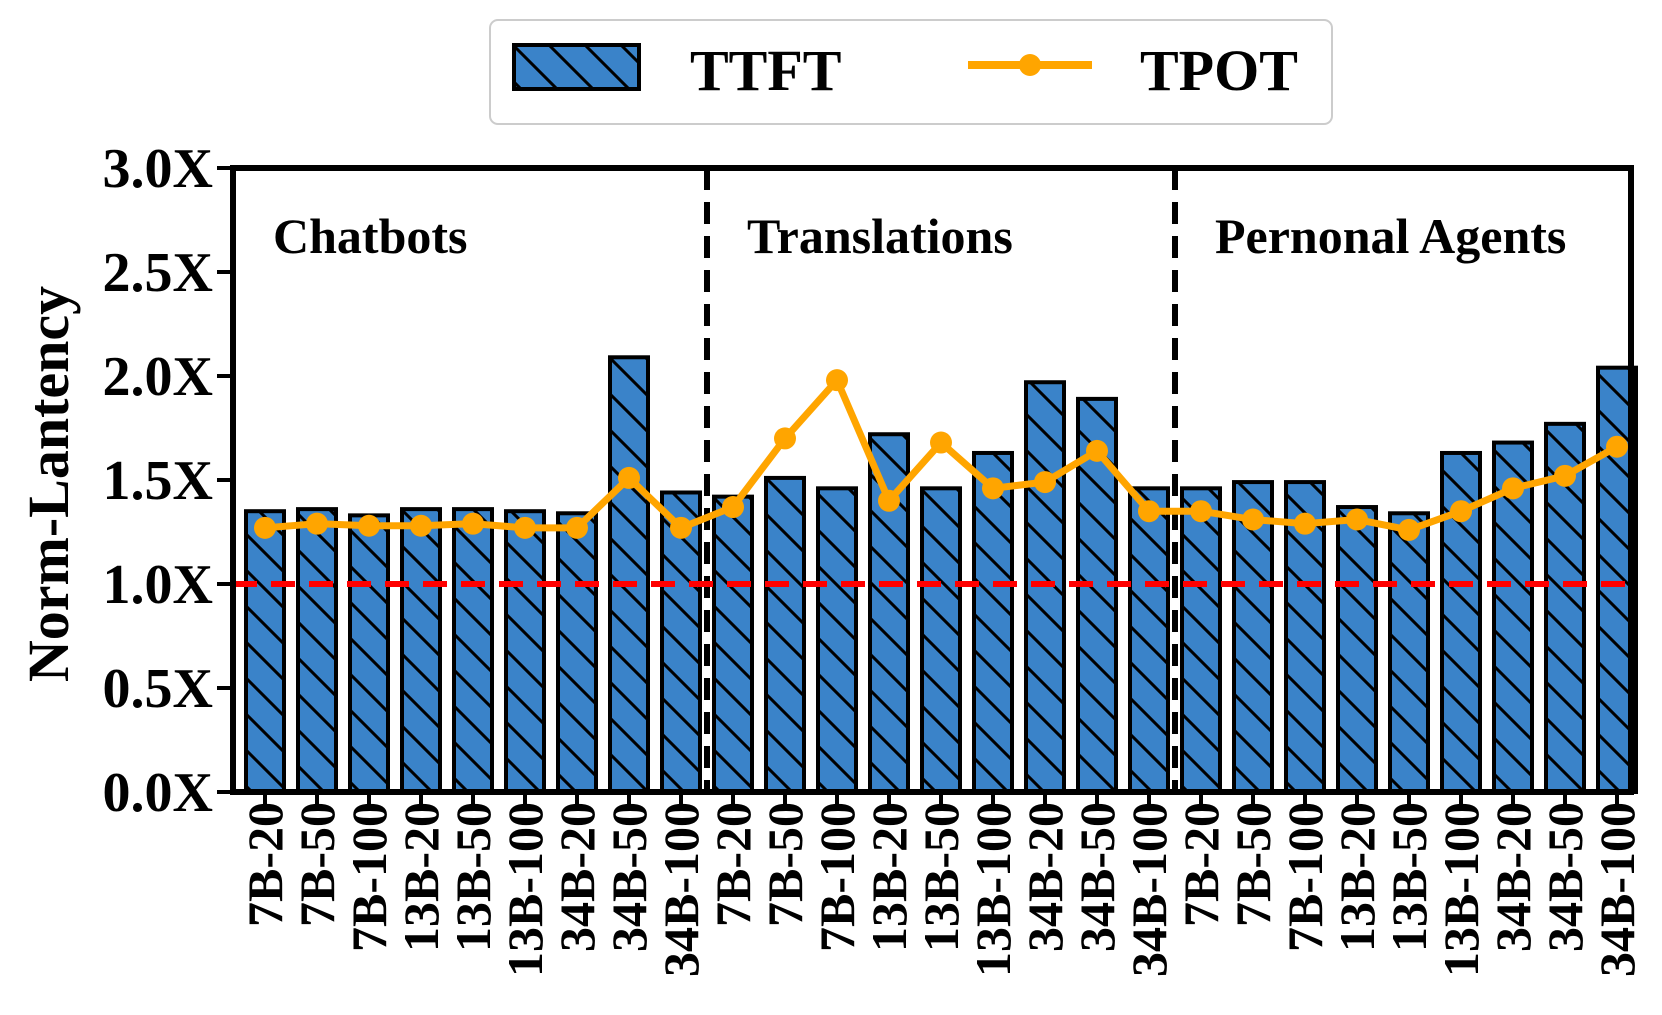  What do you see at coordinates (48, 484) in the screenshot?
I see `y-axis-title: Norm-Lantency` at bounding box center [48, 484].